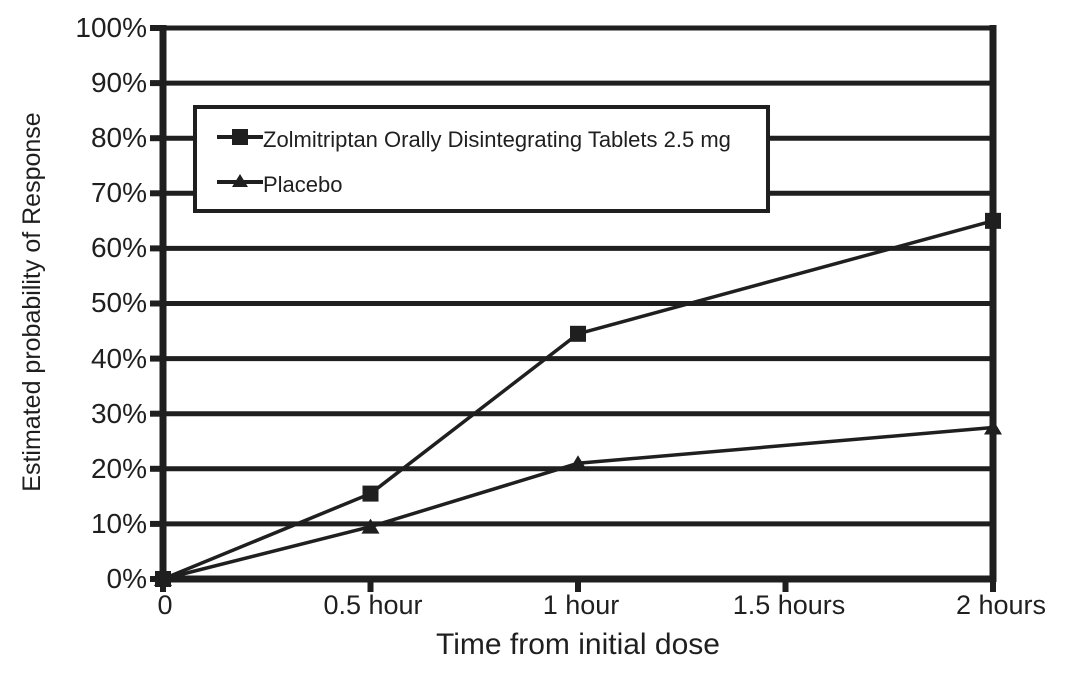 Image resolution: width=1079 pixels, height=674 pixels. I want to click on y-tick-label: 0%, so click(126, 578).